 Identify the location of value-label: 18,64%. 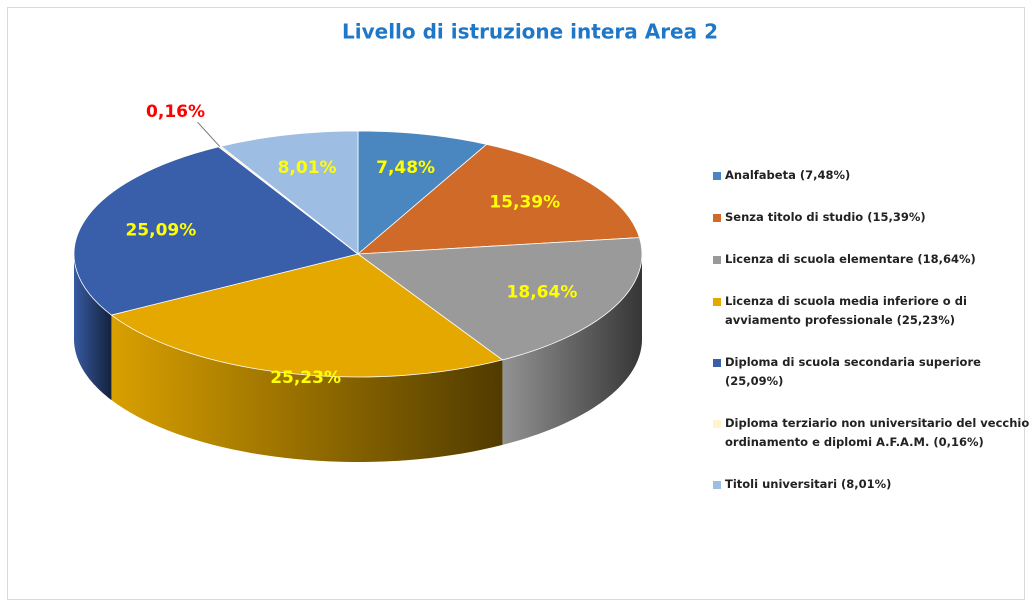
(542, 293).